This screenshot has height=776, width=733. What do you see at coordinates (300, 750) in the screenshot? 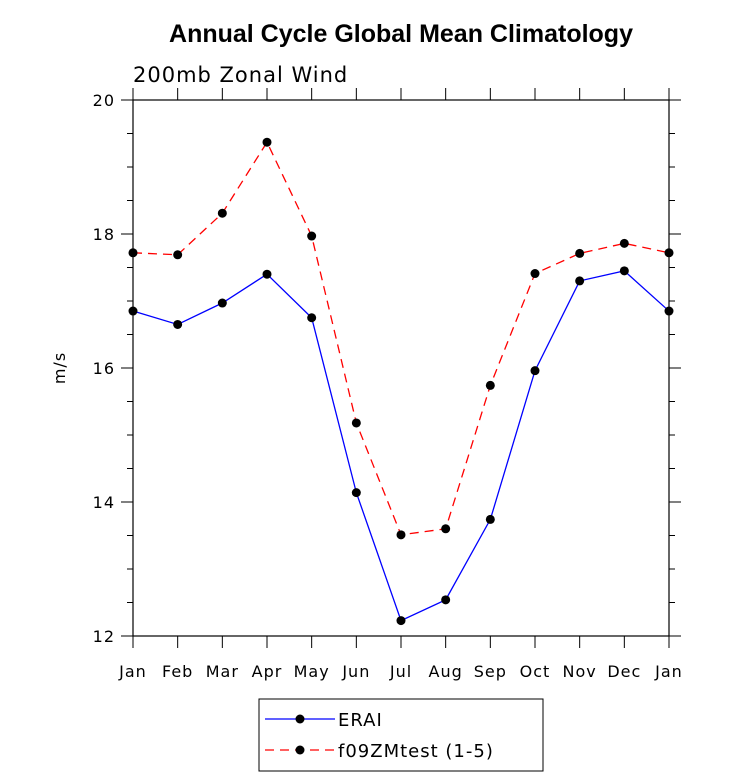
I see `legend-marker-f09zmtest` at bounding box center [300, 750].